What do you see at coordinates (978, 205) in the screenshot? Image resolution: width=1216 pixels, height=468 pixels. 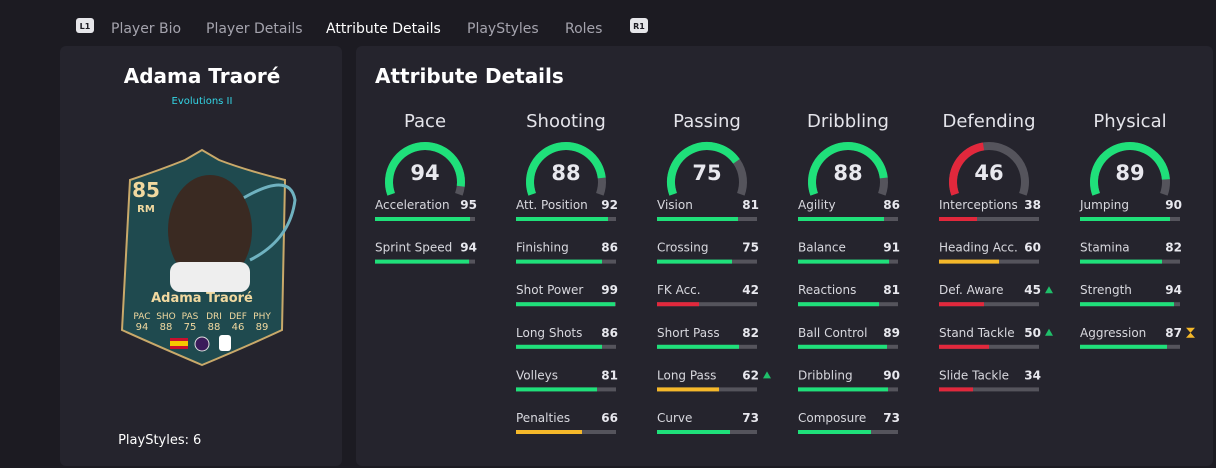 I see `attribute-name: Interceptions` at bounding box center [978, 205].